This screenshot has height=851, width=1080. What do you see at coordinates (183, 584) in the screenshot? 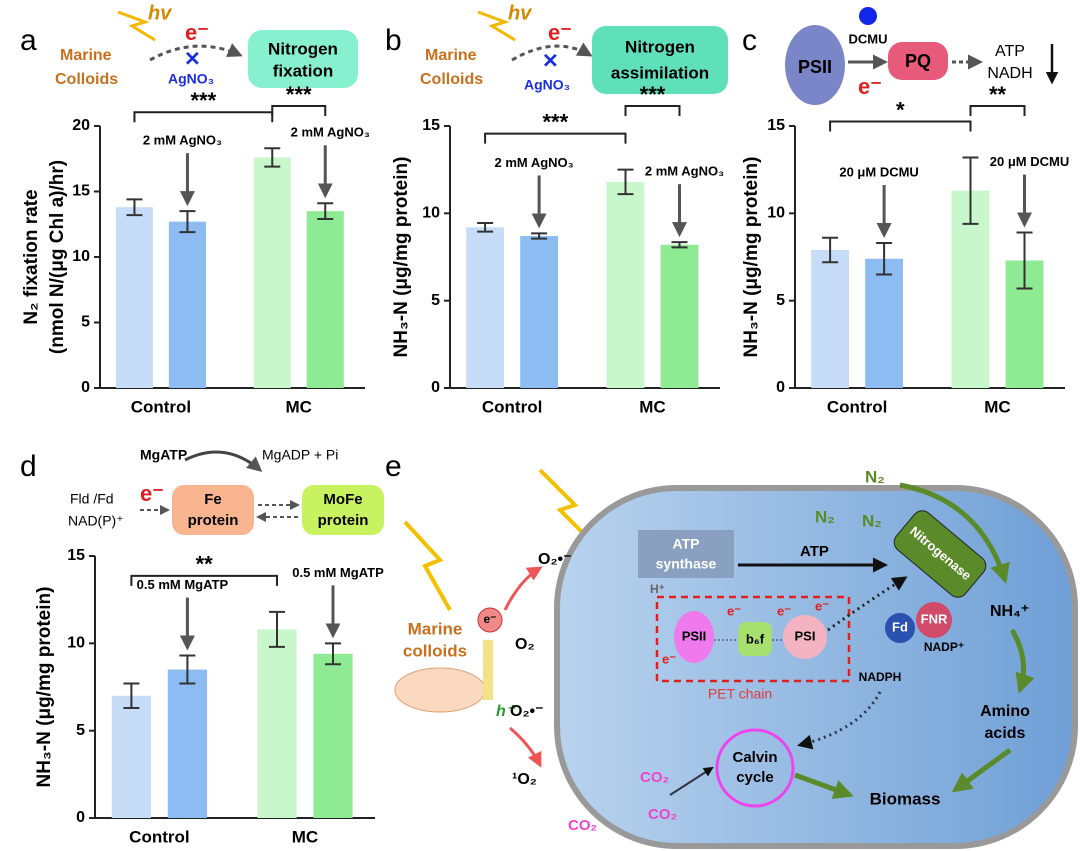
I see `treatment-label: 0.5 mM MgATP` at bounding box center [183, 584].